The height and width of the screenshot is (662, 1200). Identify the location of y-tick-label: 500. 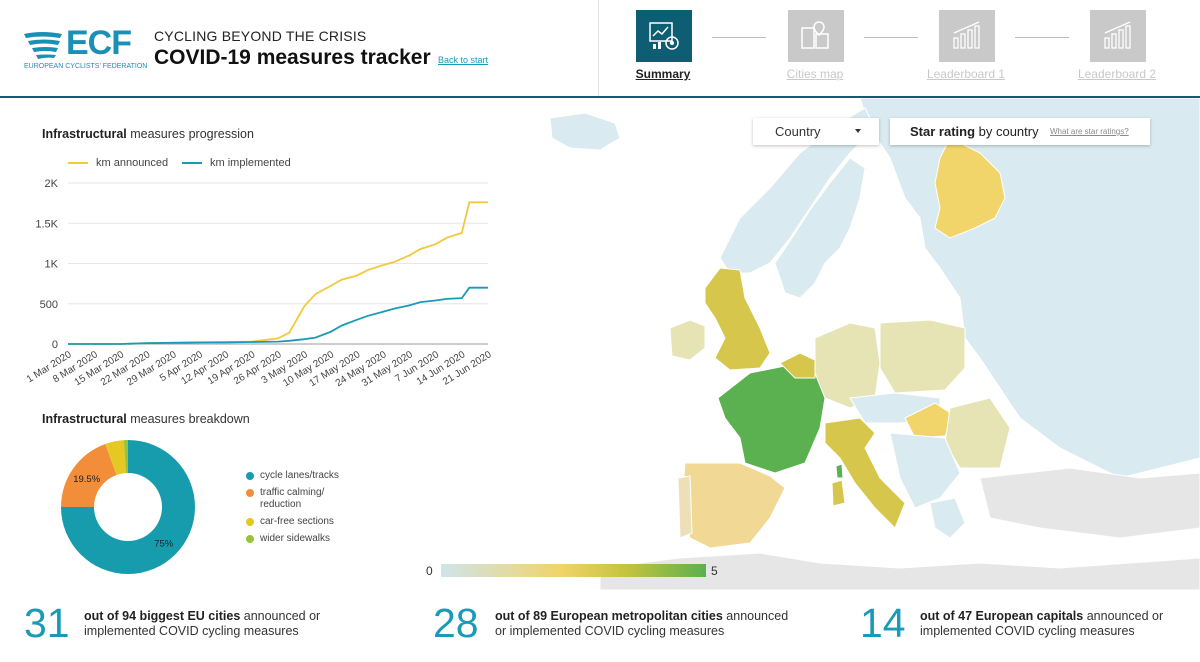
(49, 305).